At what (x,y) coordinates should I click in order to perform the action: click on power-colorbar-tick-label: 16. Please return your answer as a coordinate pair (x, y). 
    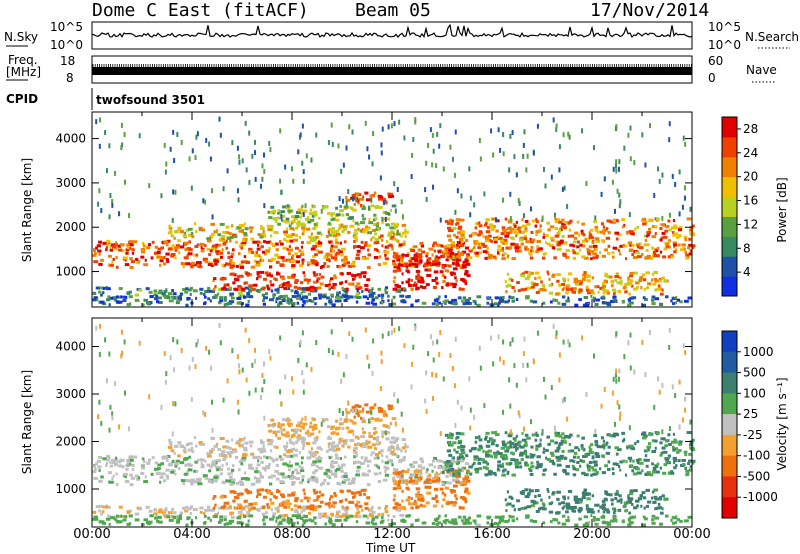
    Looking at the image, I should click on (750, 201).